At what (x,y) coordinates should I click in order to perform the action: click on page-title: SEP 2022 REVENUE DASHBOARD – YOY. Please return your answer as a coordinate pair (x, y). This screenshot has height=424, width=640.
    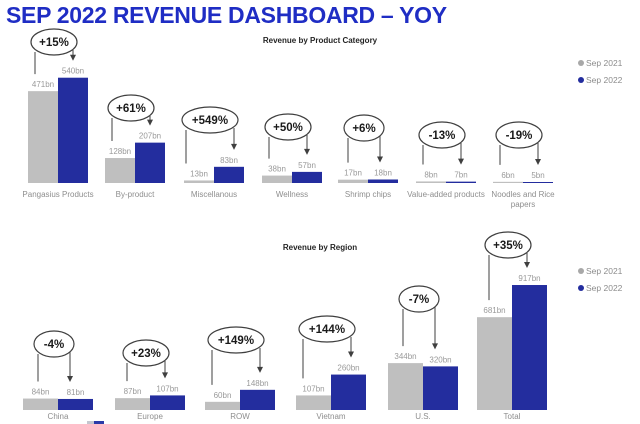
    Looking at the image, I should click on (226, 15).